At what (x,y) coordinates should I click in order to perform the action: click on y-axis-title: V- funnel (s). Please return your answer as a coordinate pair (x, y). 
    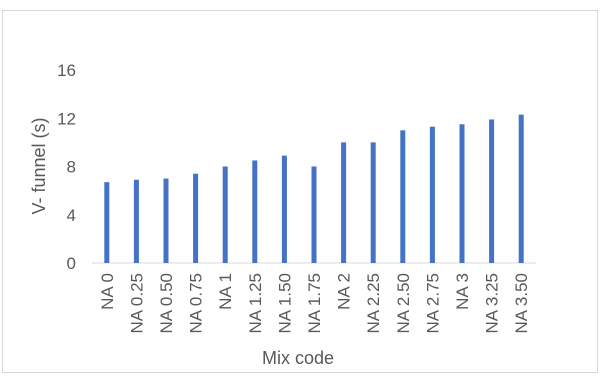
    Looking at the image, I should click on (39, 165).